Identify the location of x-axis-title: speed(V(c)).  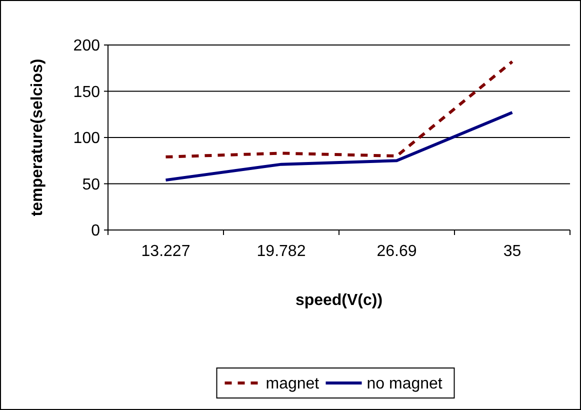
(339, 300).